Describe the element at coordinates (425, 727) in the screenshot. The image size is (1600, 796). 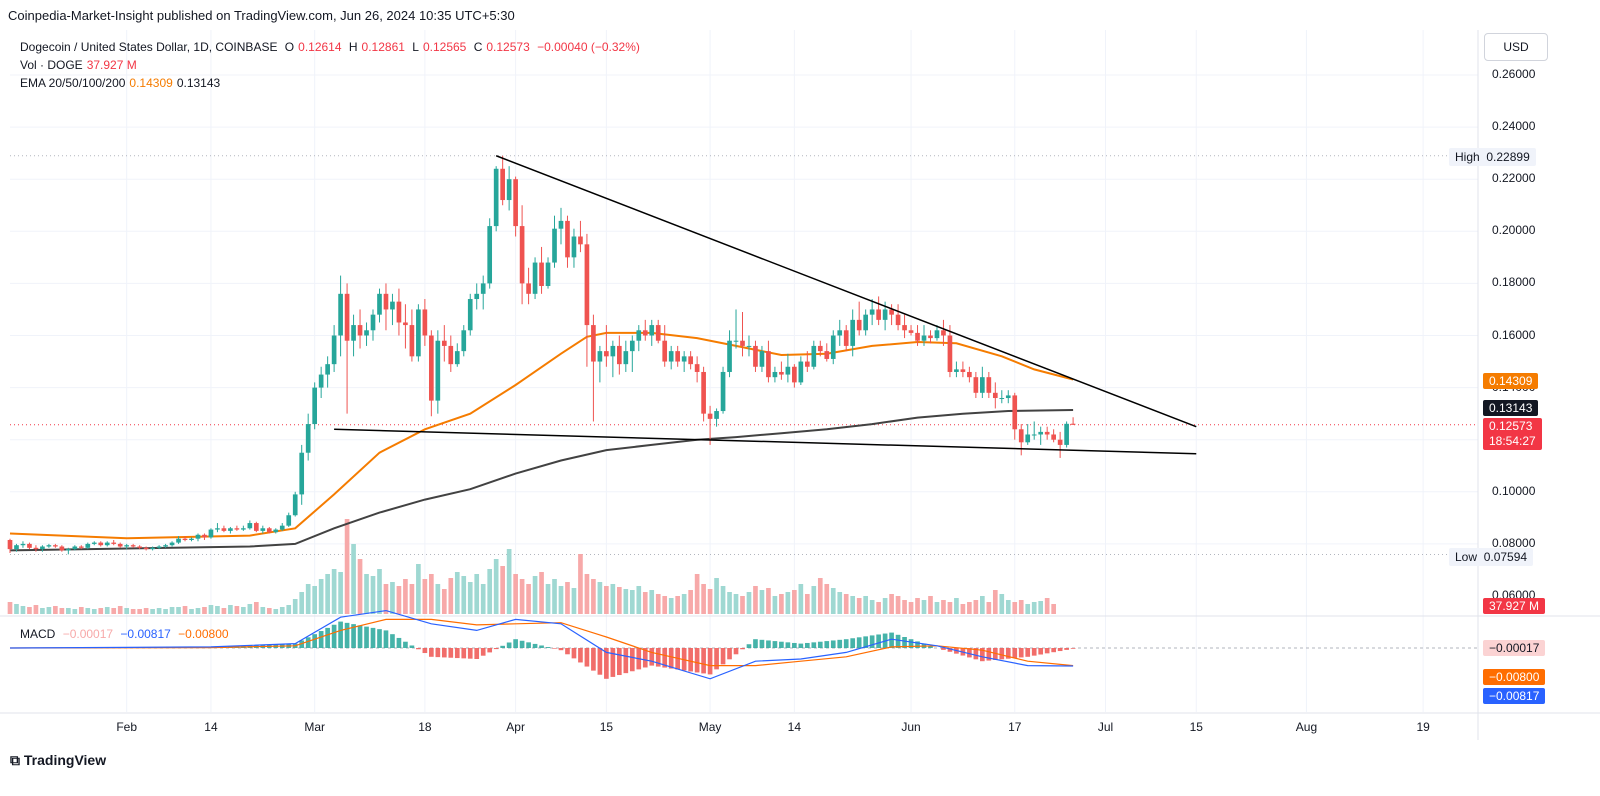
I see `time-tick-label: 18` at that location.